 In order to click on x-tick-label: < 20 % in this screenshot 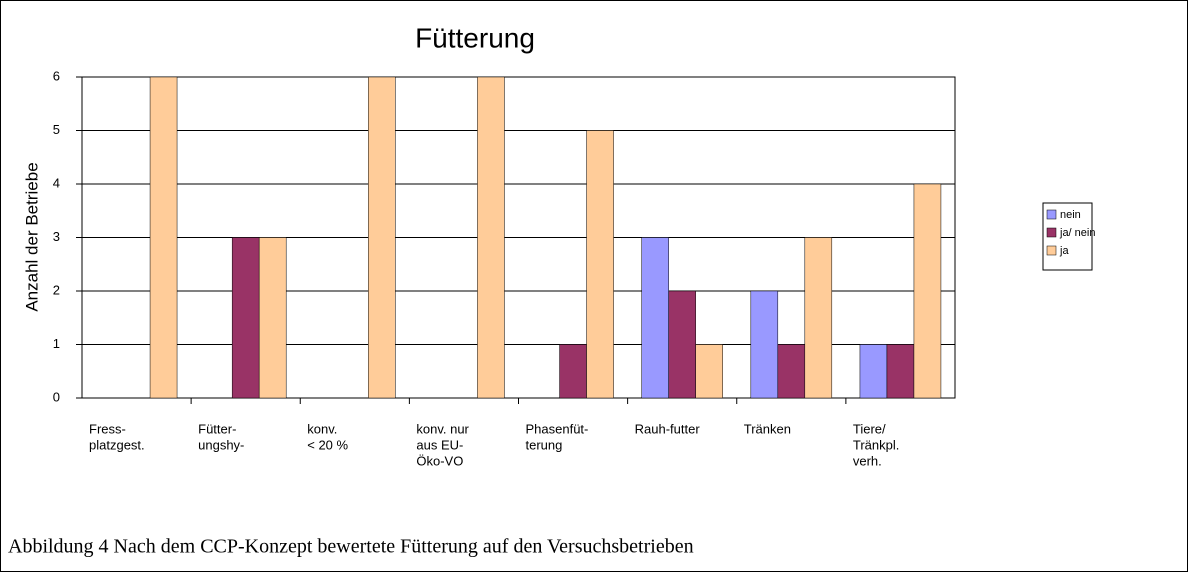, I will do `click(327, 444)`.